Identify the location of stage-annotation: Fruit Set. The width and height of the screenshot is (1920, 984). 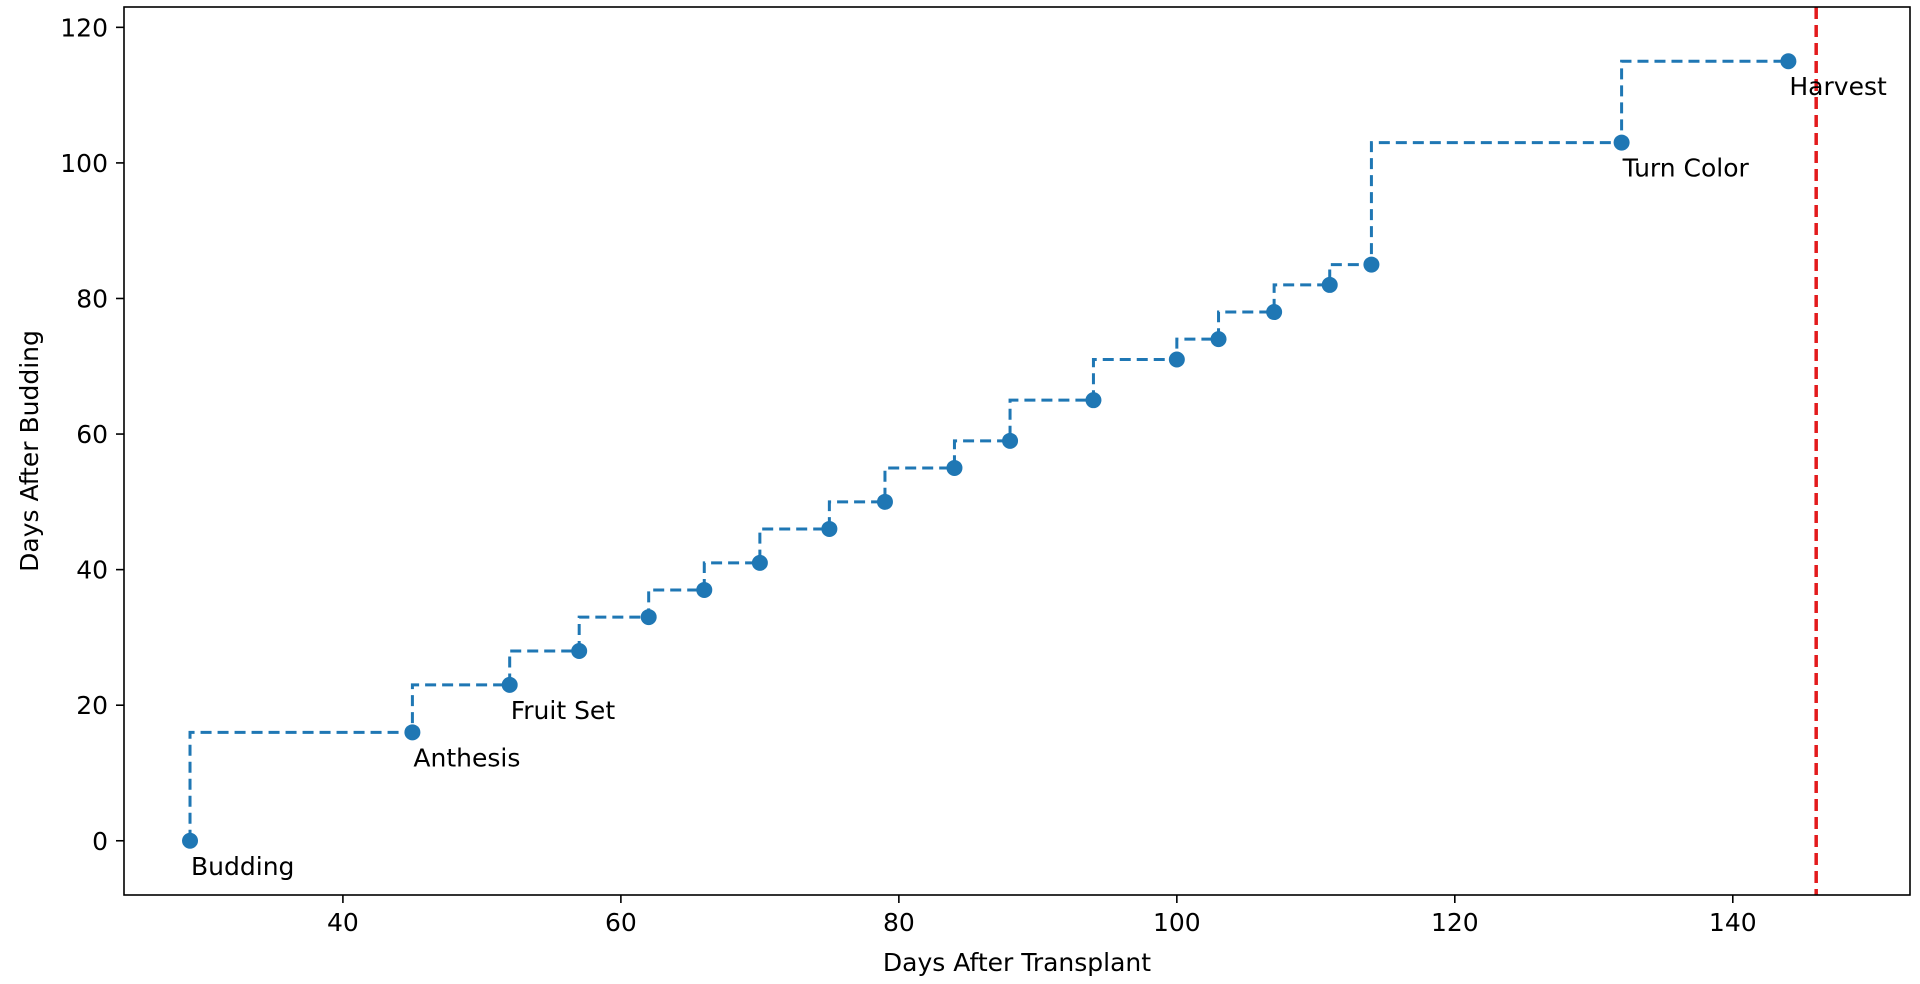
(563, 710).